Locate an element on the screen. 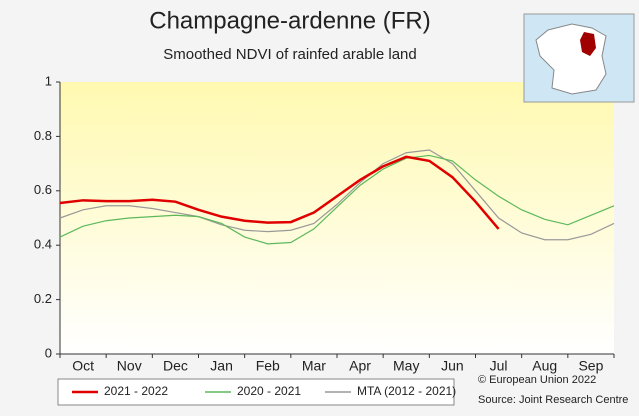 This screenshot has height=416, width=639. x-tick-label: Mar is located at coordinates (314, 366).